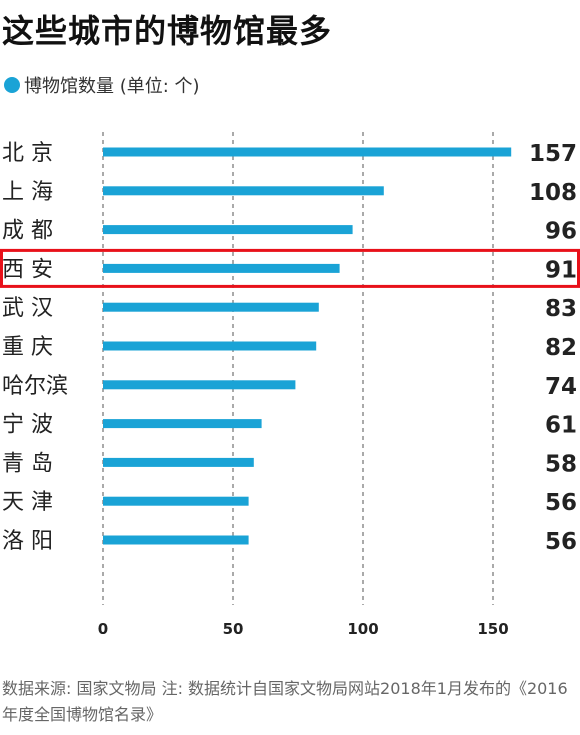  What do you see at coordinates (27, 502) in the screenshot?
I see `category-label: 天 津` at bounding box center [27, 502].